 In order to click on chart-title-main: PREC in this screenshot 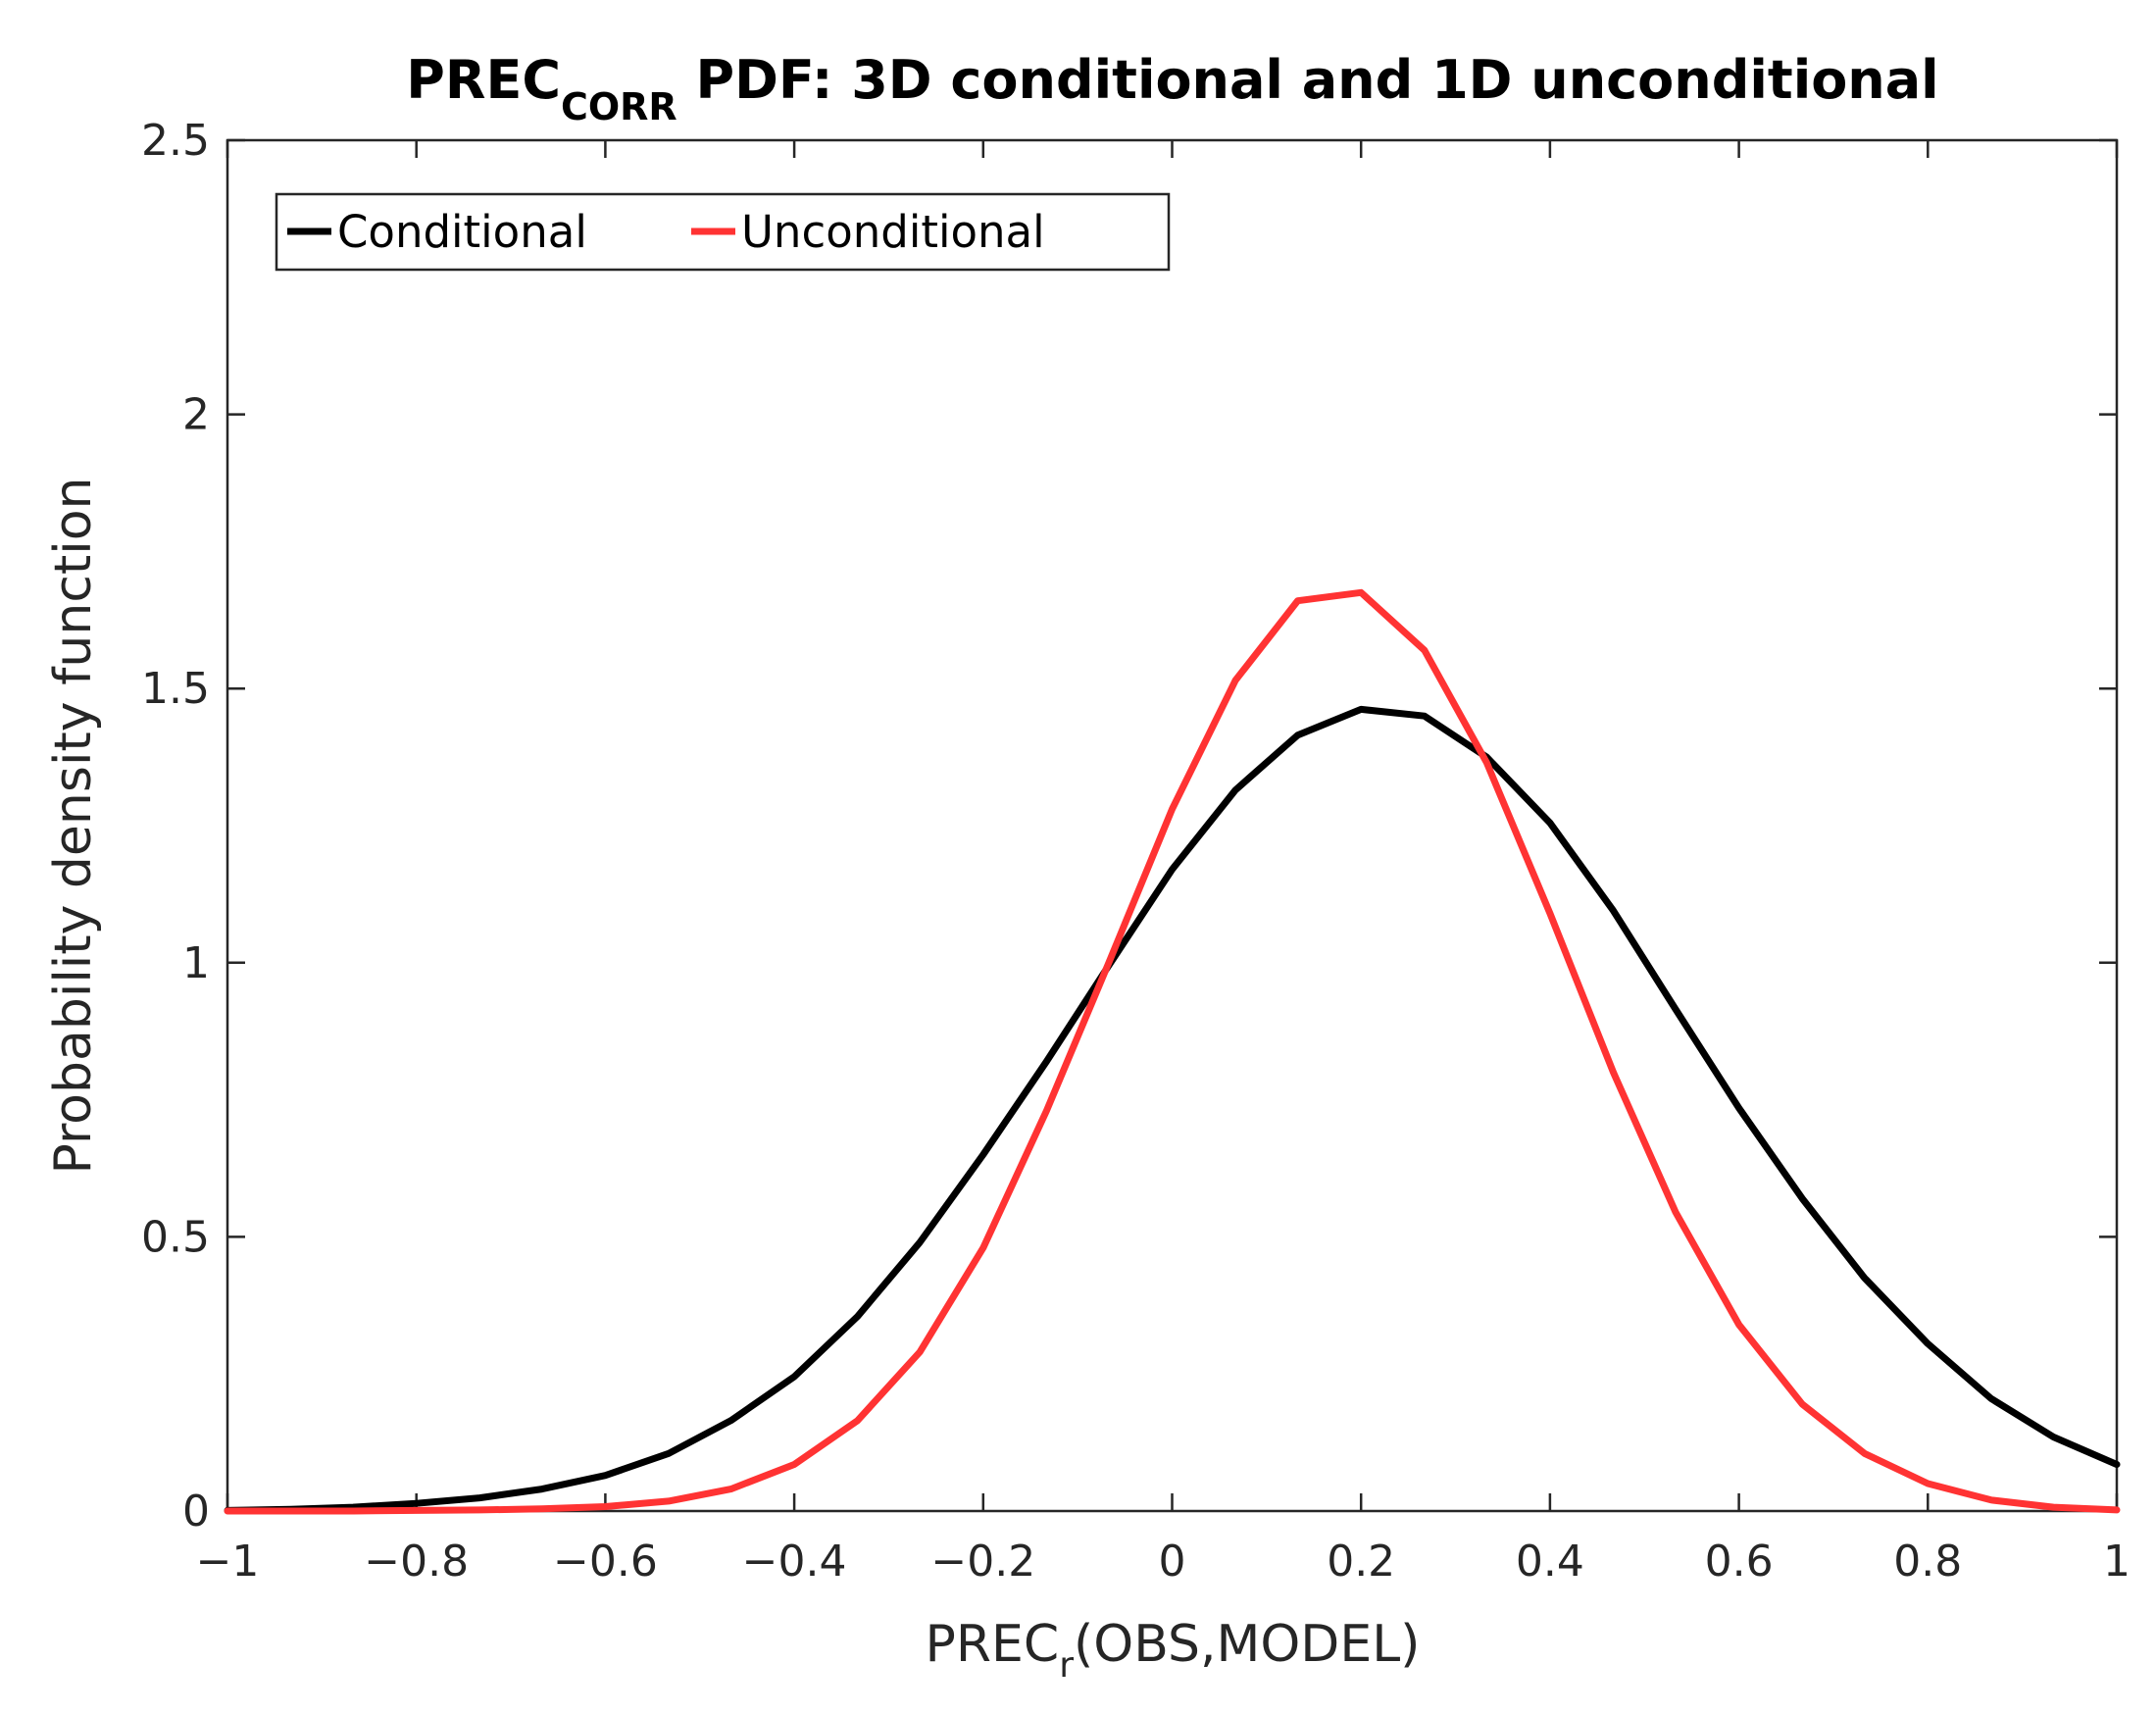, I will do `click(483, 80)`.